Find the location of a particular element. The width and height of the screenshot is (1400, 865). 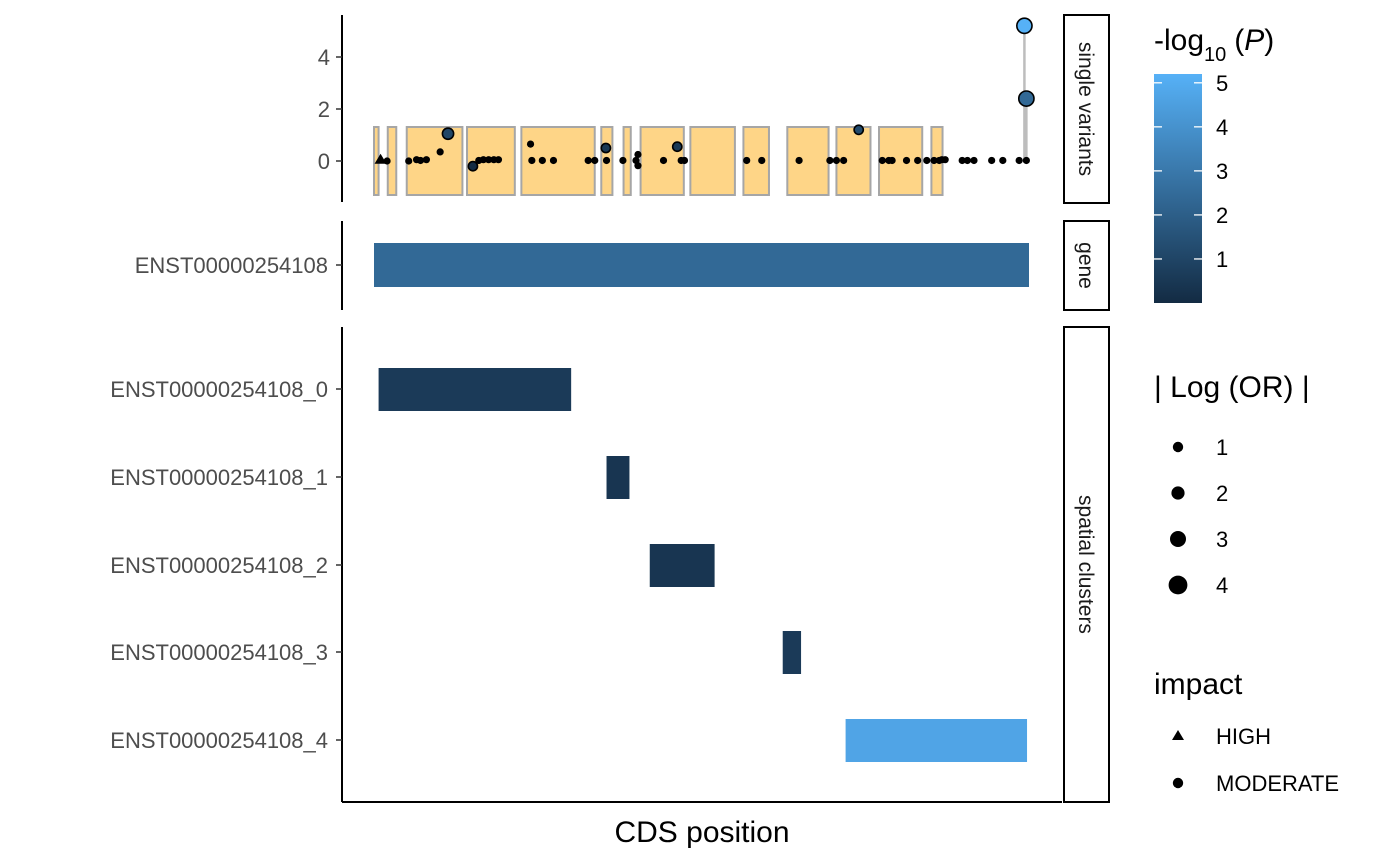

facet-strips: single variants gene spatial clusters is located at coordinates (1086, 408).